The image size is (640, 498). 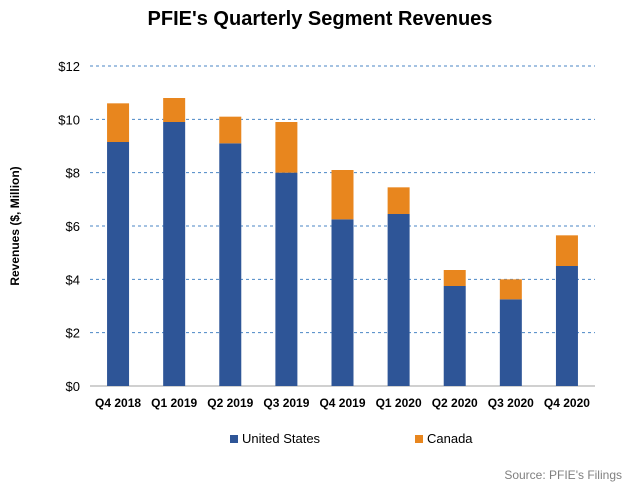 What do you see at coordinates (511, 403) in the screenshot?
I see `x-tick-label: Q3 2020` at bounding box center [511, 403].